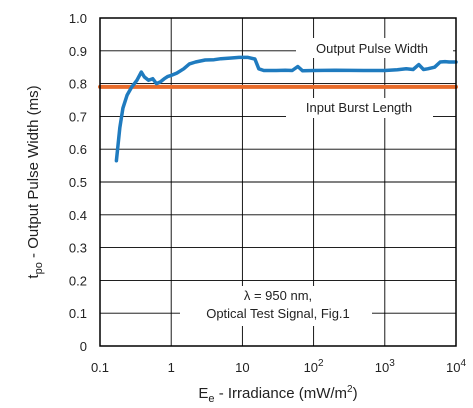 The image size is (473, 408). Describe the element at coordinates (203, 393) in the screenshot. I see `x-axis-title-main: E` at that location.